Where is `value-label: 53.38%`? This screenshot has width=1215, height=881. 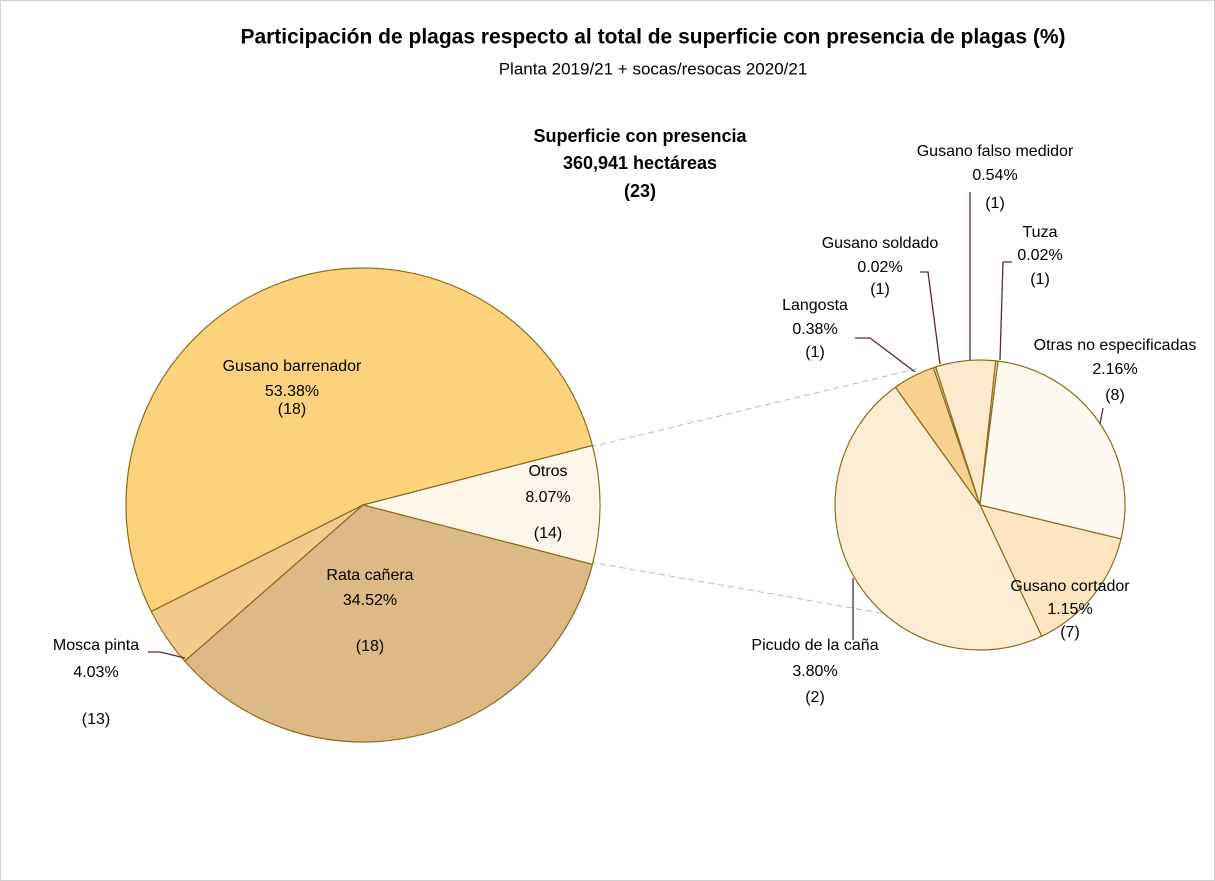
value-label: 53.38% is located at coordinates (292, 391).